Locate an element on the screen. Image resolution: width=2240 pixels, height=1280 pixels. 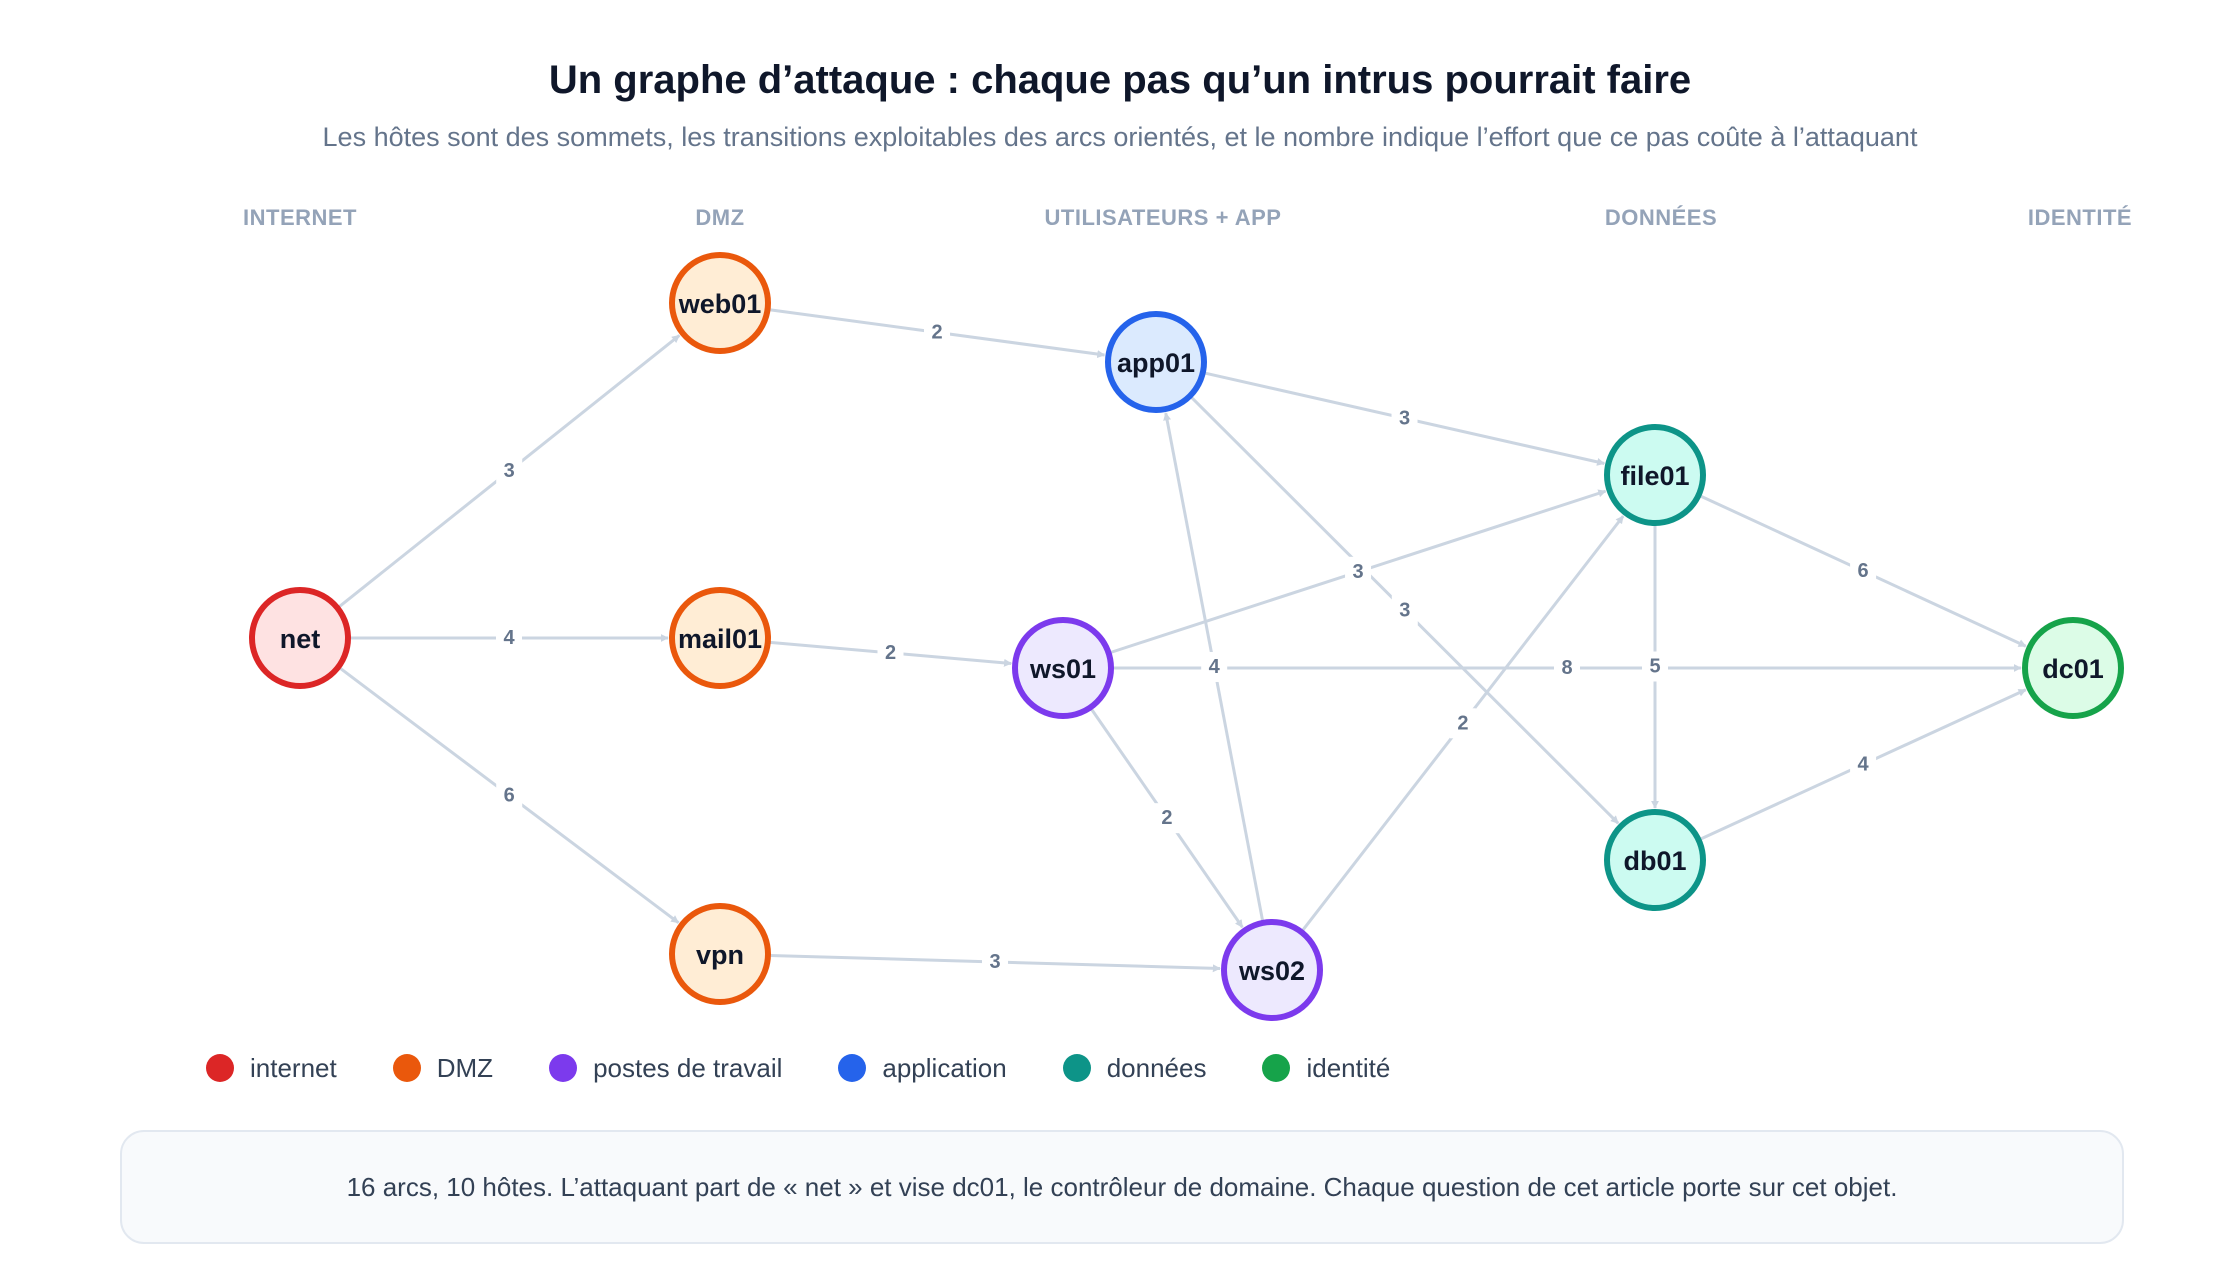
legend-item-dmz: DMZ is located at coordinates (443, 1068).